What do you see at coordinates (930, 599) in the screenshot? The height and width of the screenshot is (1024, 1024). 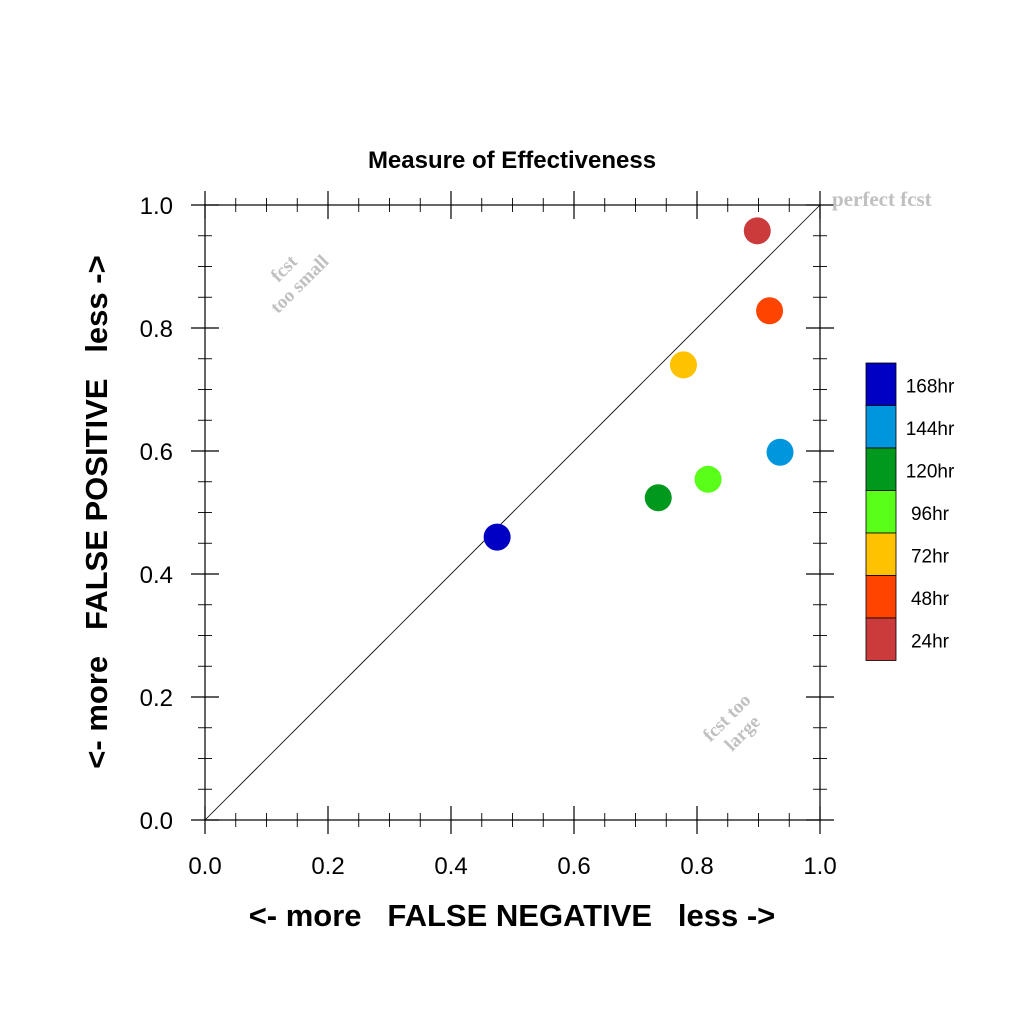 I see `legend-label-48hr: 48hr` at bounding box center [930, 599].